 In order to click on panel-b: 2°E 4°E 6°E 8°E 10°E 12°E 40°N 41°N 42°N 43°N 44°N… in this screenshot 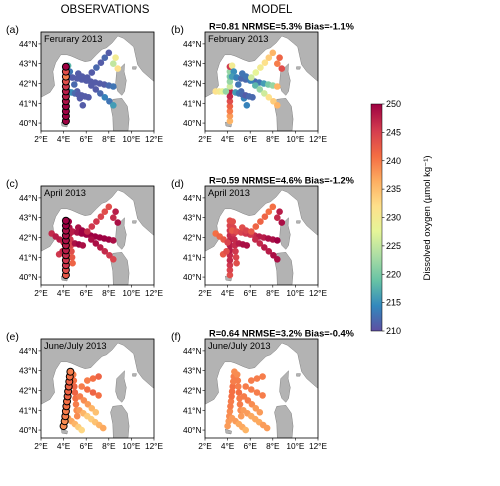, I will do `click(263, 83)`.